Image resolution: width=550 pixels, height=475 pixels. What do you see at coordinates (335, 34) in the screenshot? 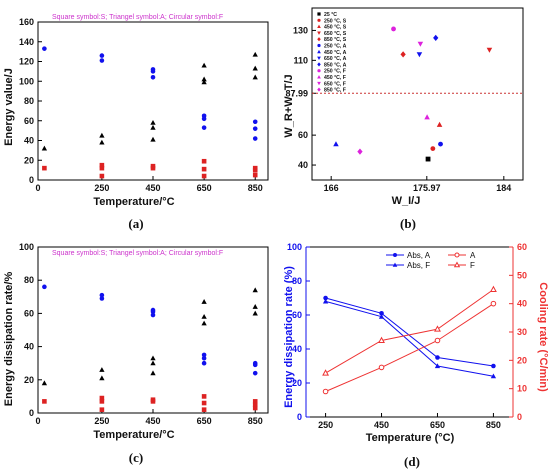
I see `panel-b-legend-label: 650 °C, S` at bounding box center [335, 34].